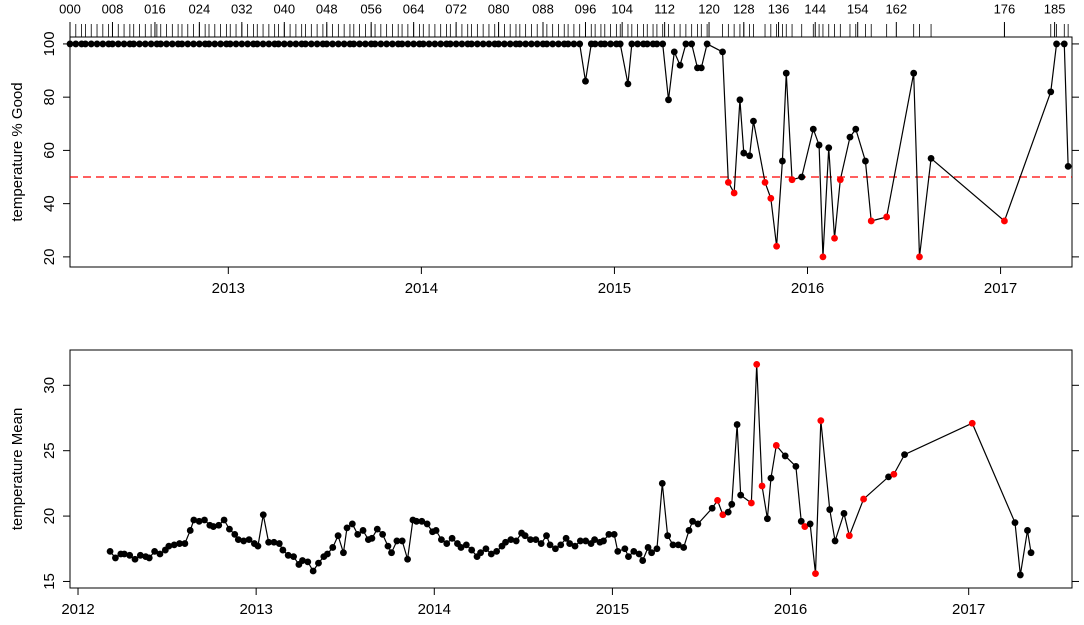  I want to click on x-tick-label: 2014, so click(434, 609).